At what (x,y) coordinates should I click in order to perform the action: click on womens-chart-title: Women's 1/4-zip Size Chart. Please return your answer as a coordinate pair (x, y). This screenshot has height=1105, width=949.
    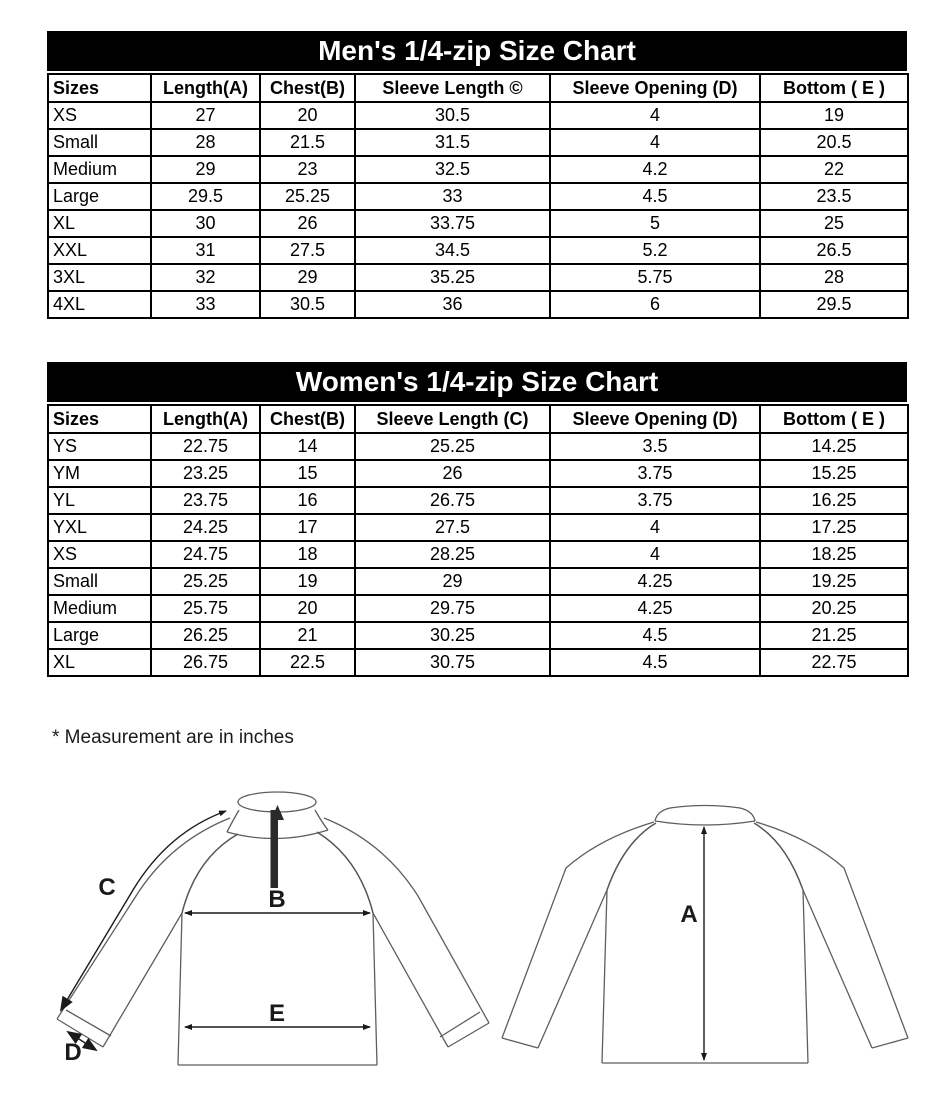
    Looking at the image, I should click on (477, 382).